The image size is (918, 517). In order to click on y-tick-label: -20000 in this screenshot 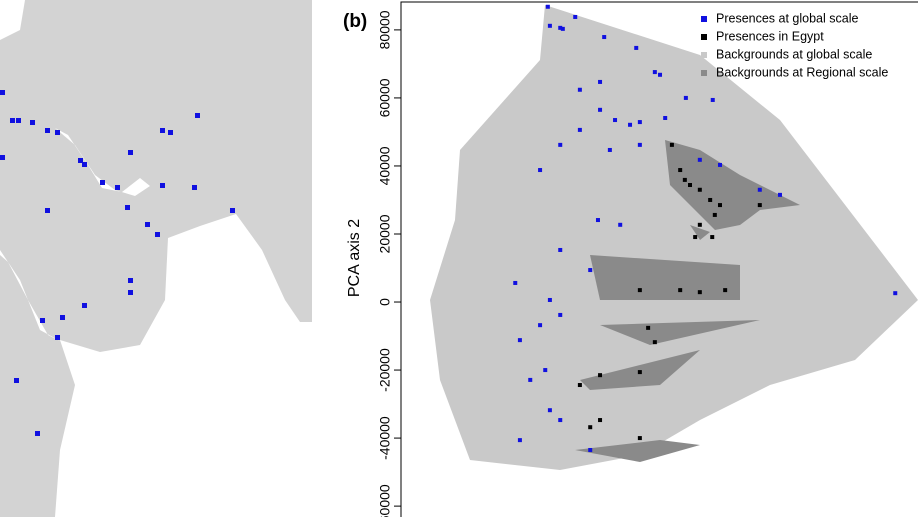, I will do `click(385, 370)`.